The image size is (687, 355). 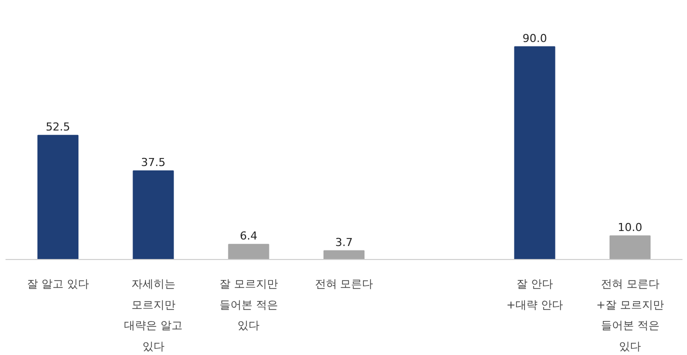 What do you see at coordinates (534, 38) in the screenshot?
I see `data-label: 90.0` at bounding box center [534, 38].